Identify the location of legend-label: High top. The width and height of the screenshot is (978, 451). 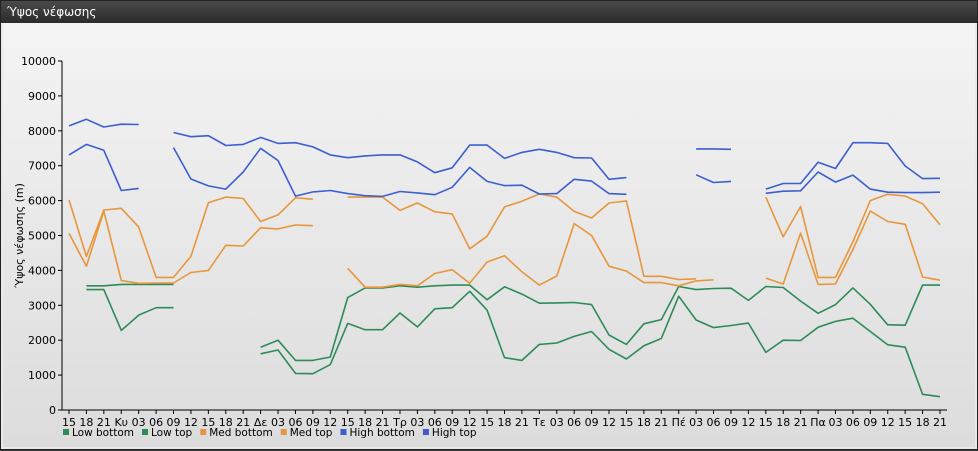
(454, 433).